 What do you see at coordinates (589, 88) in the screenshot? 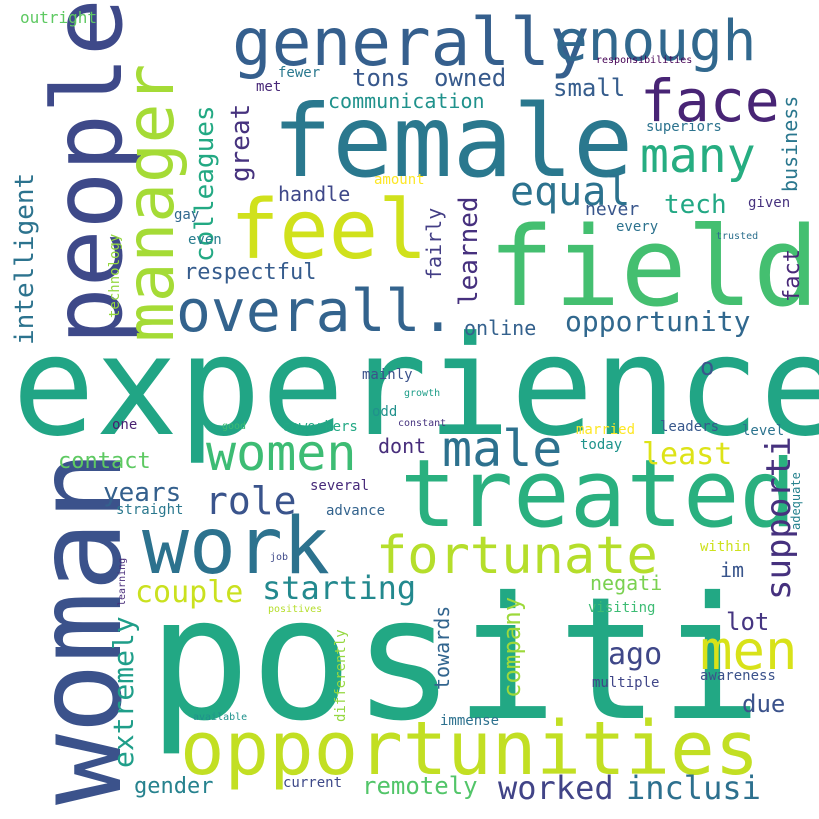
I see `cloud-word: small` at bounding box center [589, 88].